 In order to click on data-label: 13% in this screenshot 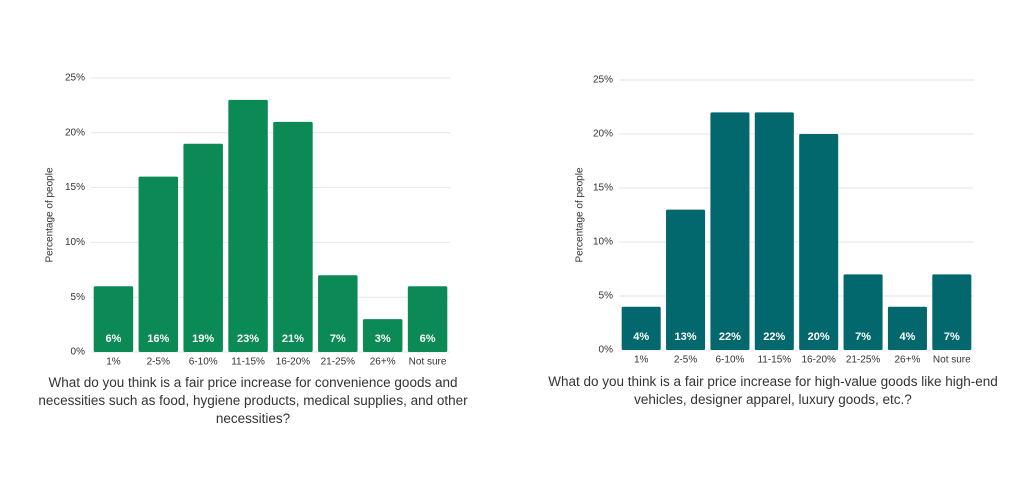, I will do `click(686, 337)`.